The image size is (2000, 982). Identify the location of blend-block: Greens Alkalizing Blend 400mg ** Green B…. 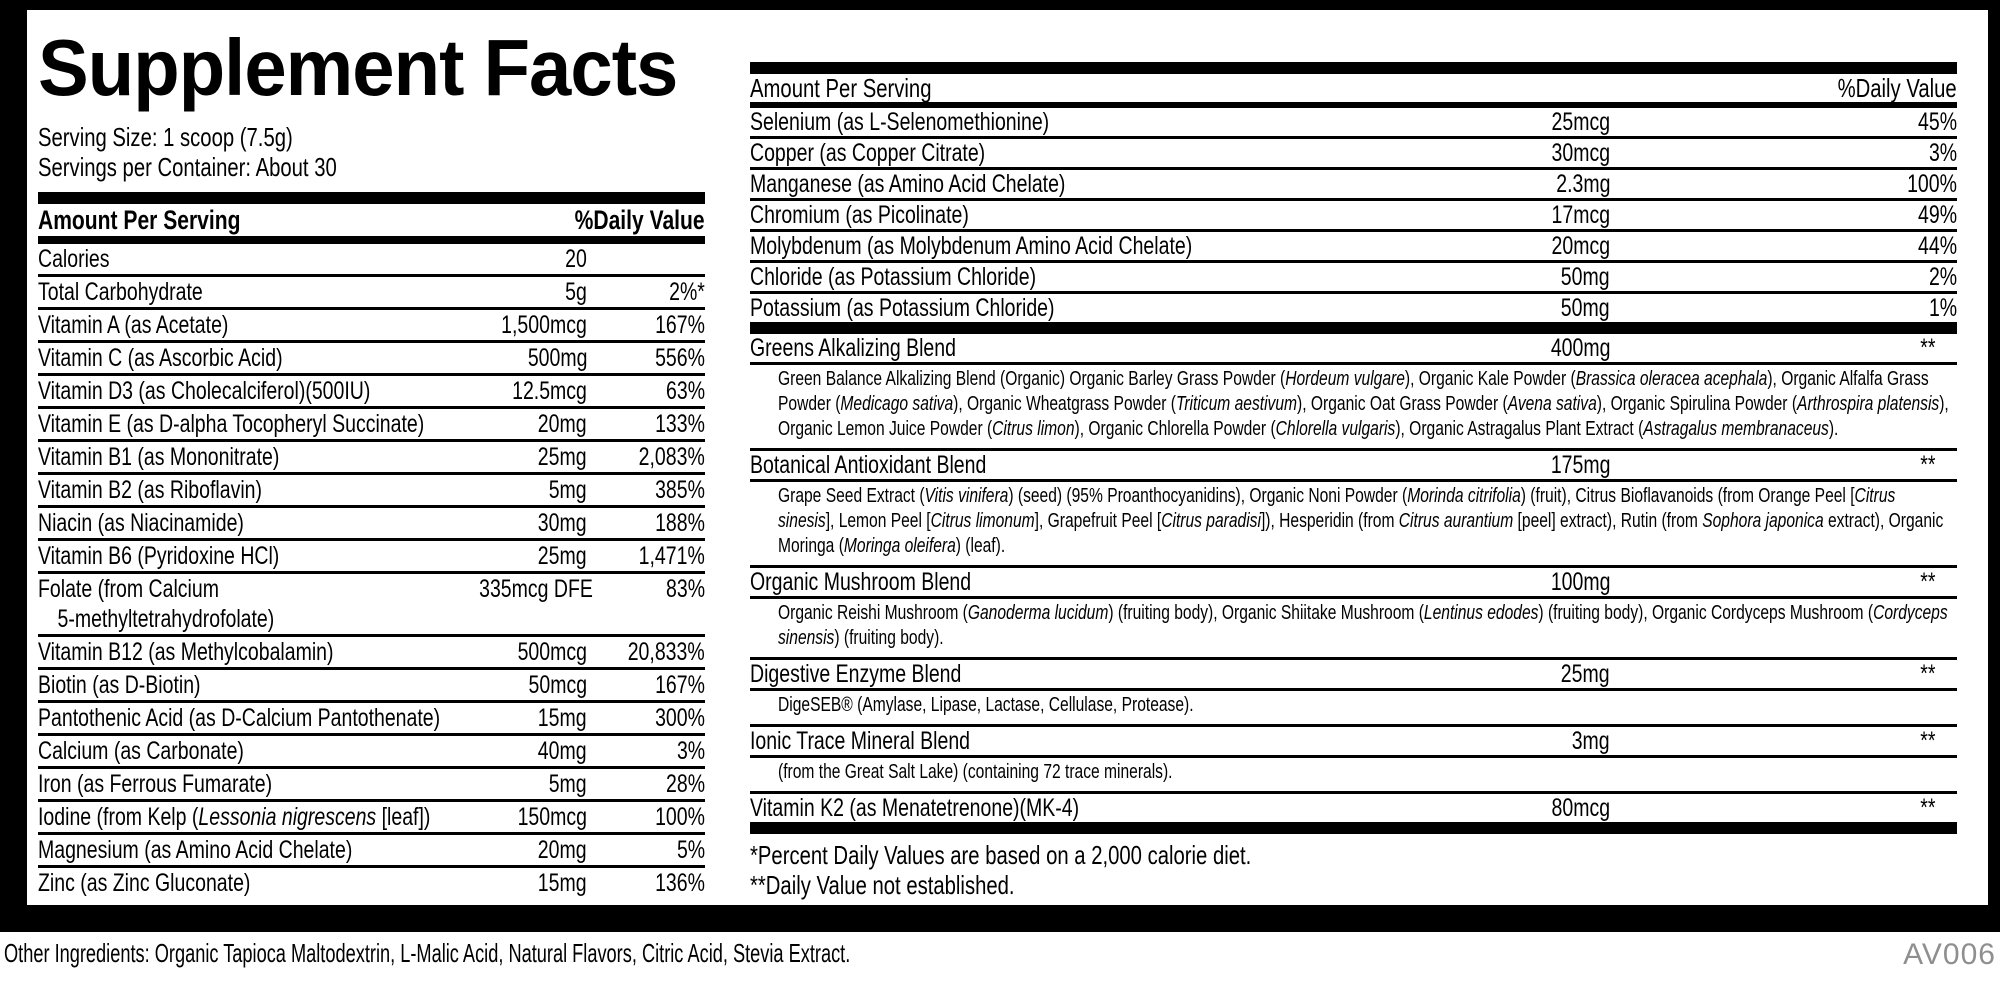
(1353, 392).